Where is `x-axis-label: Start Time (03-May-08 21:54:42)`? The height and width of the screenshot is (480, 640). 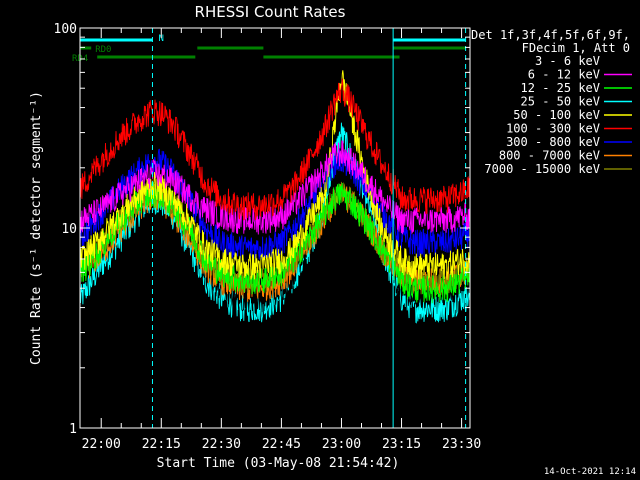 x-axis-label: Start Time (03-May-08 21:54:42) is located at coordinates (278, 463).